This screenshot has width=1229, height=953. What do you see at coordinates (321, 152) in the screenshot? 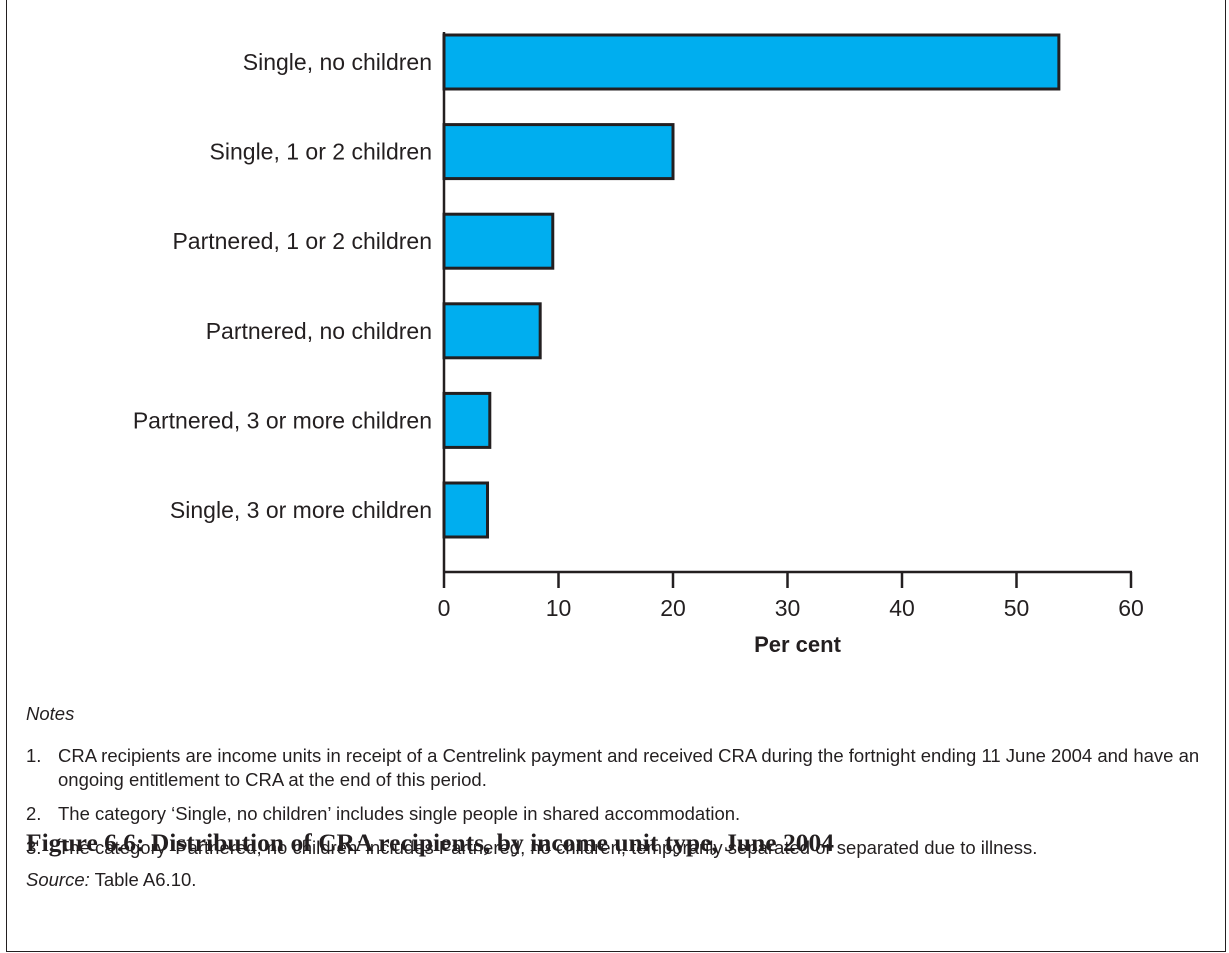
I see `category-label: Single, 1 or 2 children` at bounding box center [321, 152].